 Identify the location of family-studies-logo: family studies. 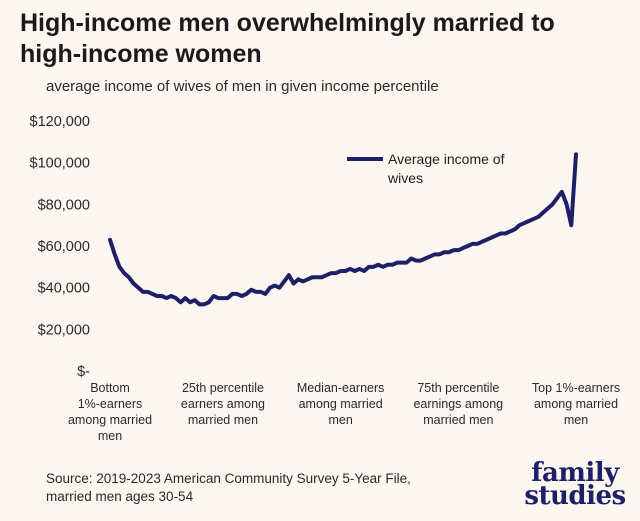
(575, 484).